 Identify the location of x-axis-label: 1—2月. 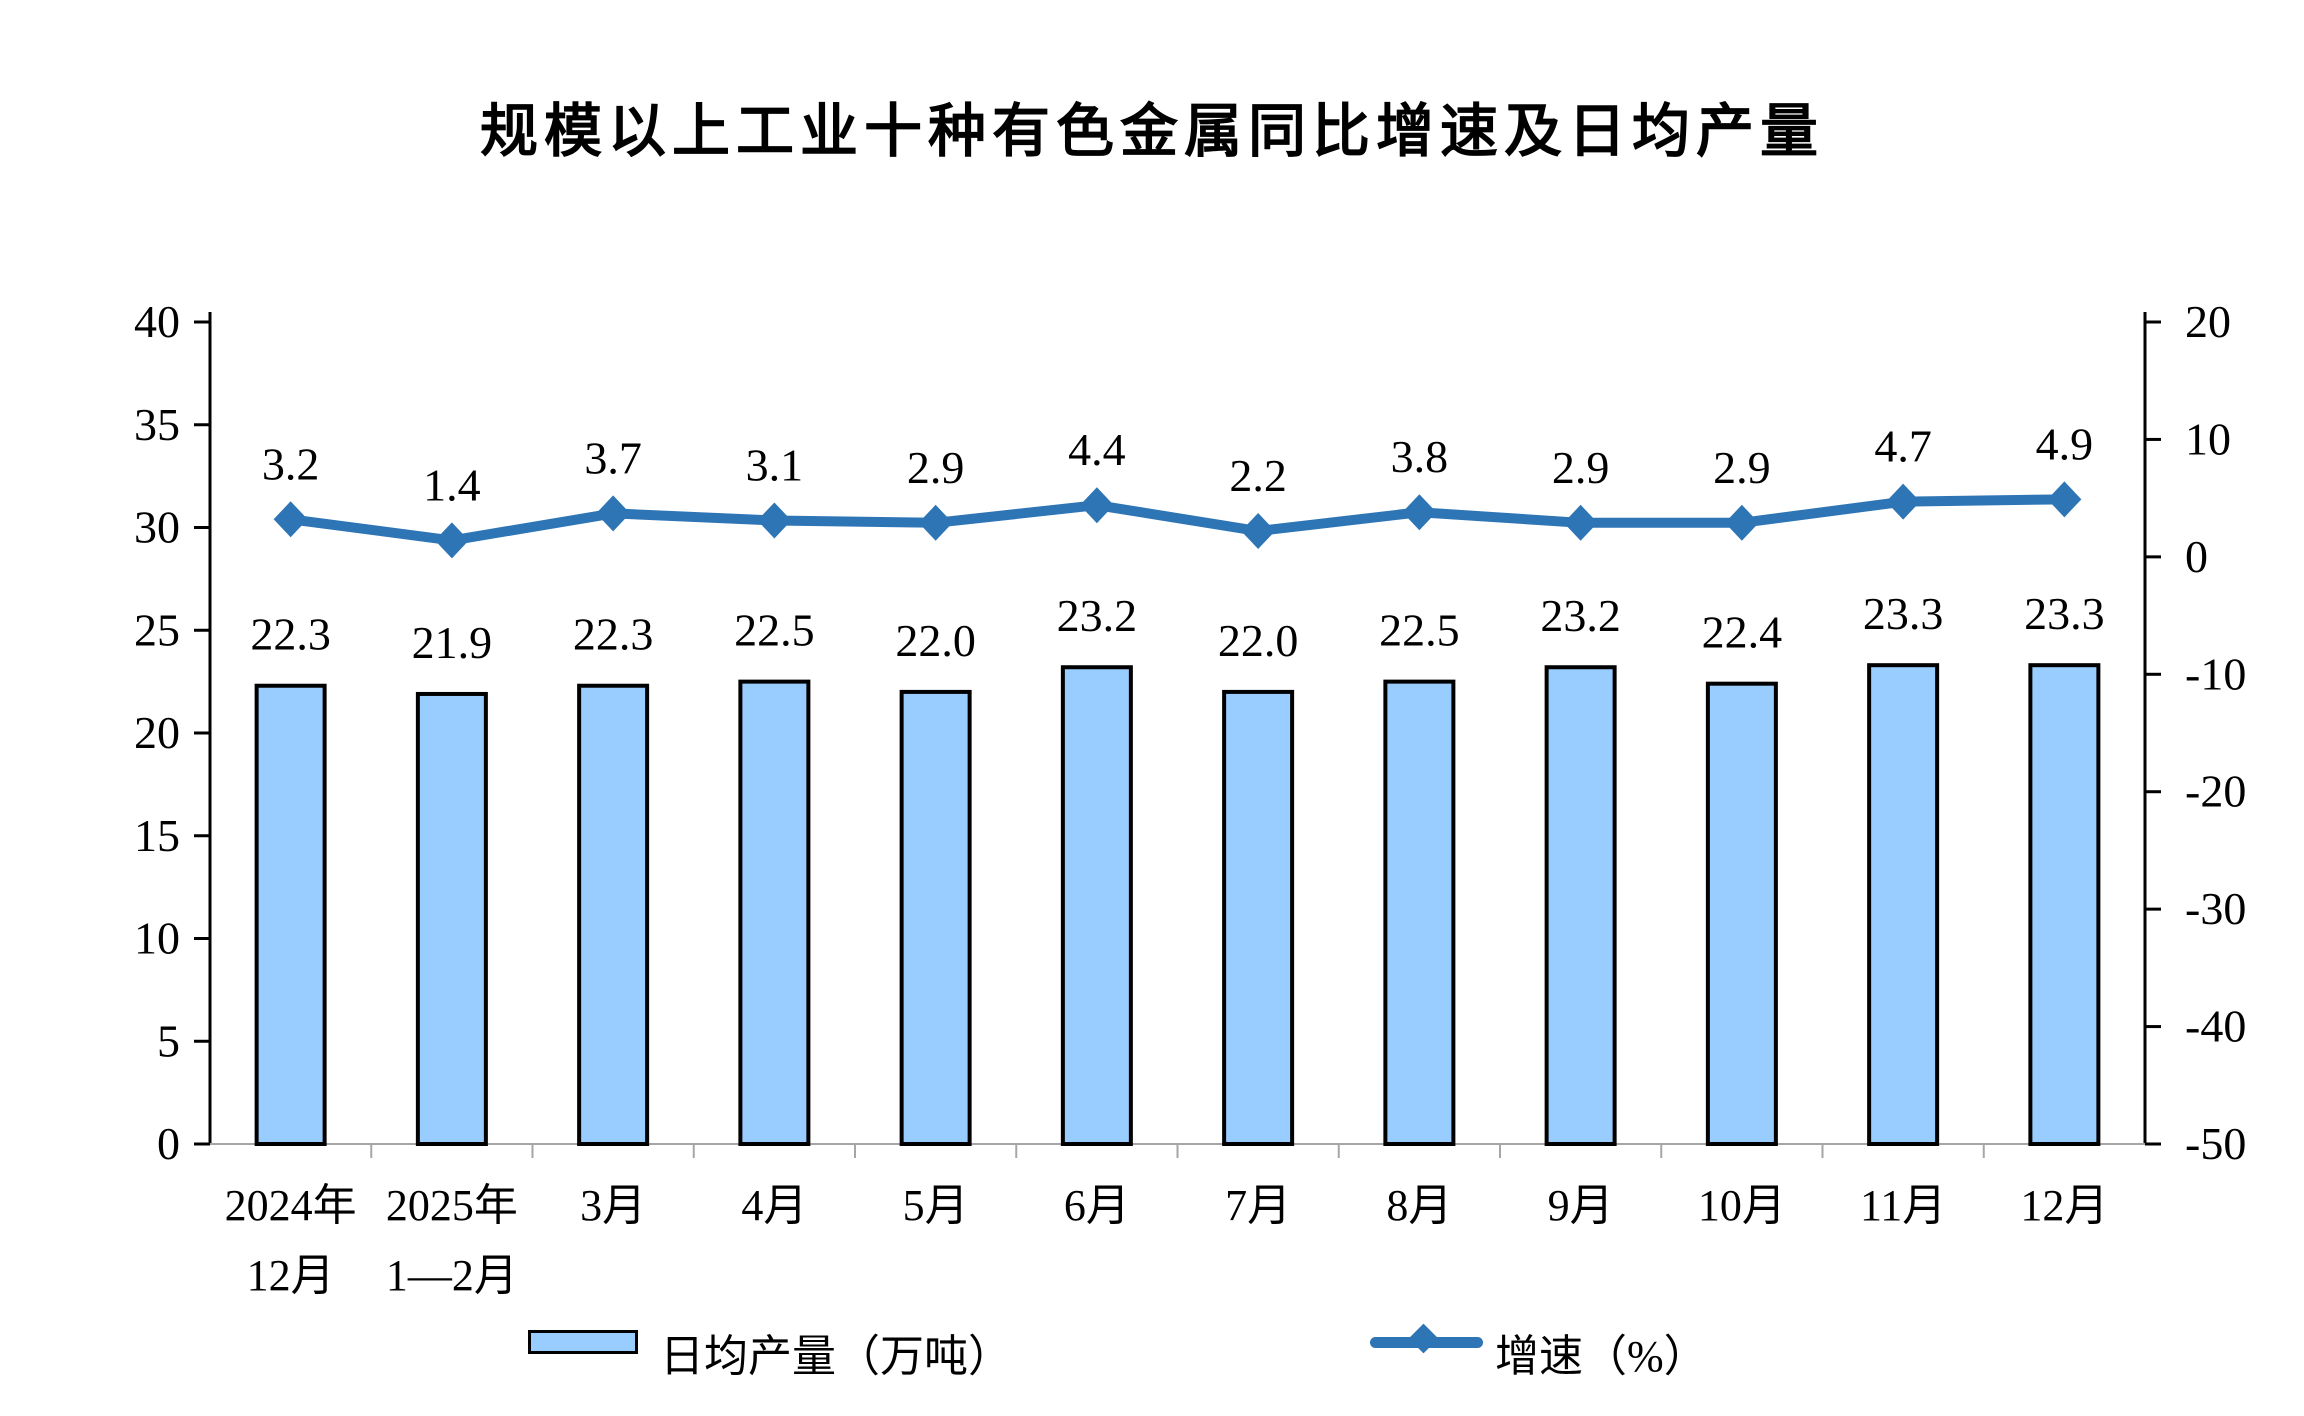
(452, 1275).